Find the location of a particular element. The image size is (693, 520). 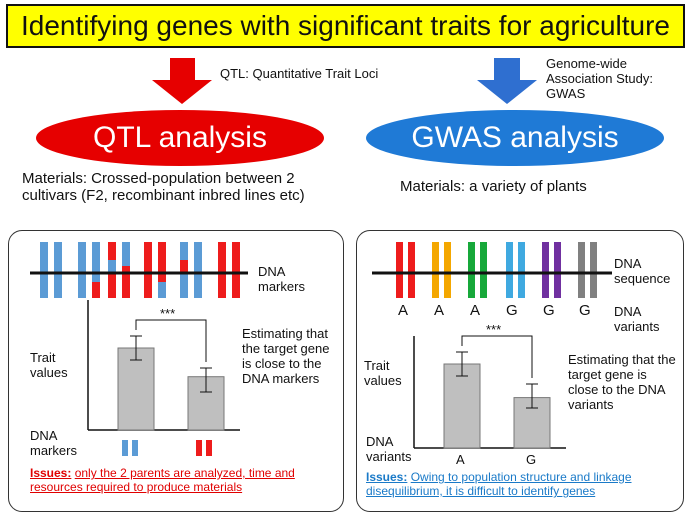

gwas-materials: Materials: a variety of plants is located at coordinates (493, 186).